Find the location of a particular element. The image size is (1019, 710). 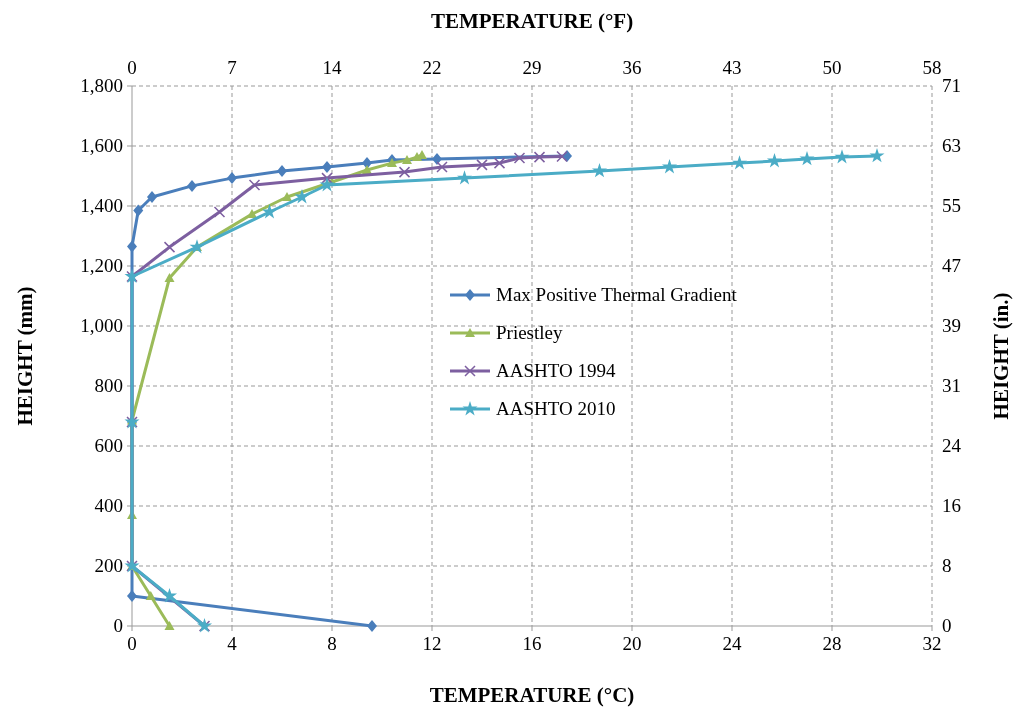

x-tick-label: 4 is located at coordinates (232, 643).